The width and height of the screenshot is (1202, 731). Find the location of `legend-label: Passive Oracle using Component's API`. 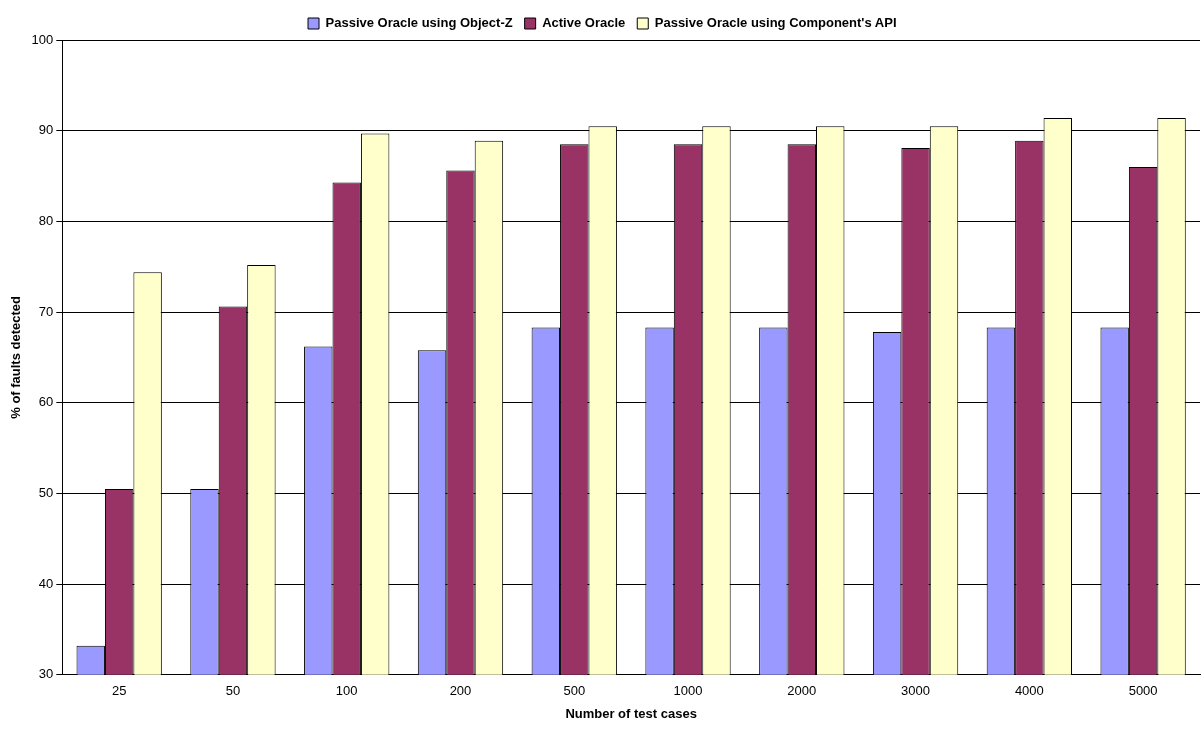

legend-label: Passive Oracle using Component's API is located at coordinates (775, 23).